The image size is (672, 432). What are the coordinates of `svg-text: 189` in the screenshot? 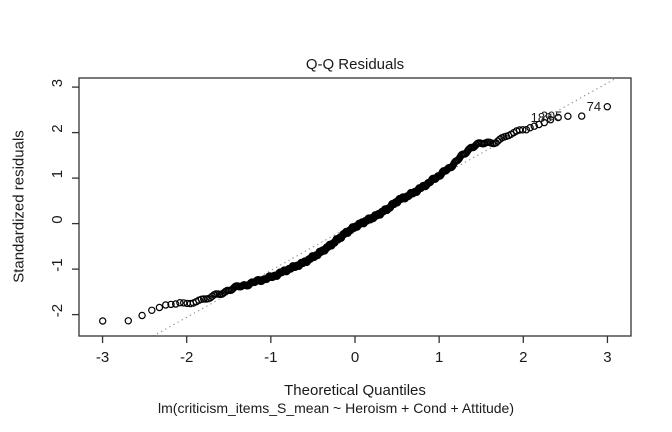 It's located at (542, 117).